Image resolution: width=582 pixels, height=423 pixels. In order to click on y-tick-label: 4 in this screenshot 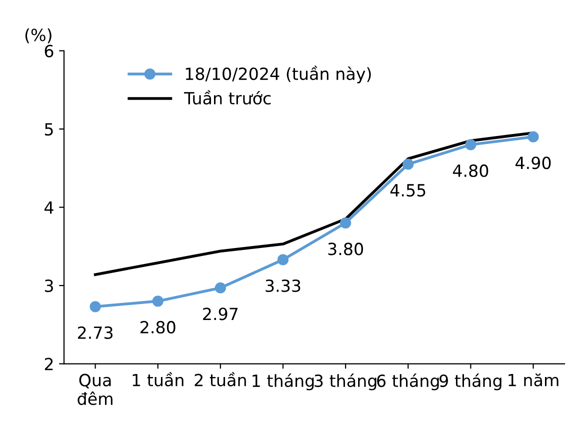, I will do `click(49, 207)`.